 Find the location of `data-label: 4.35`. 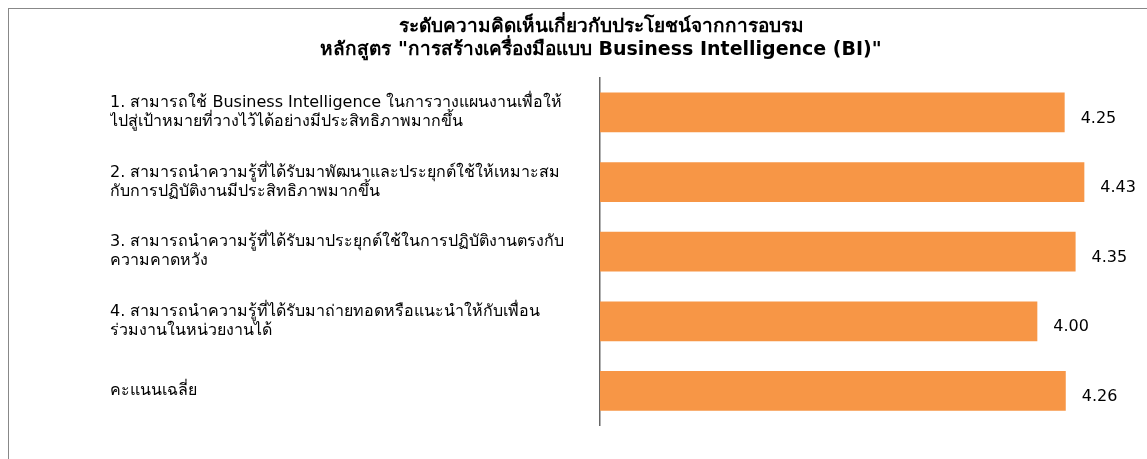

data-label: 4.35 is located at coordinates (1109, 256).